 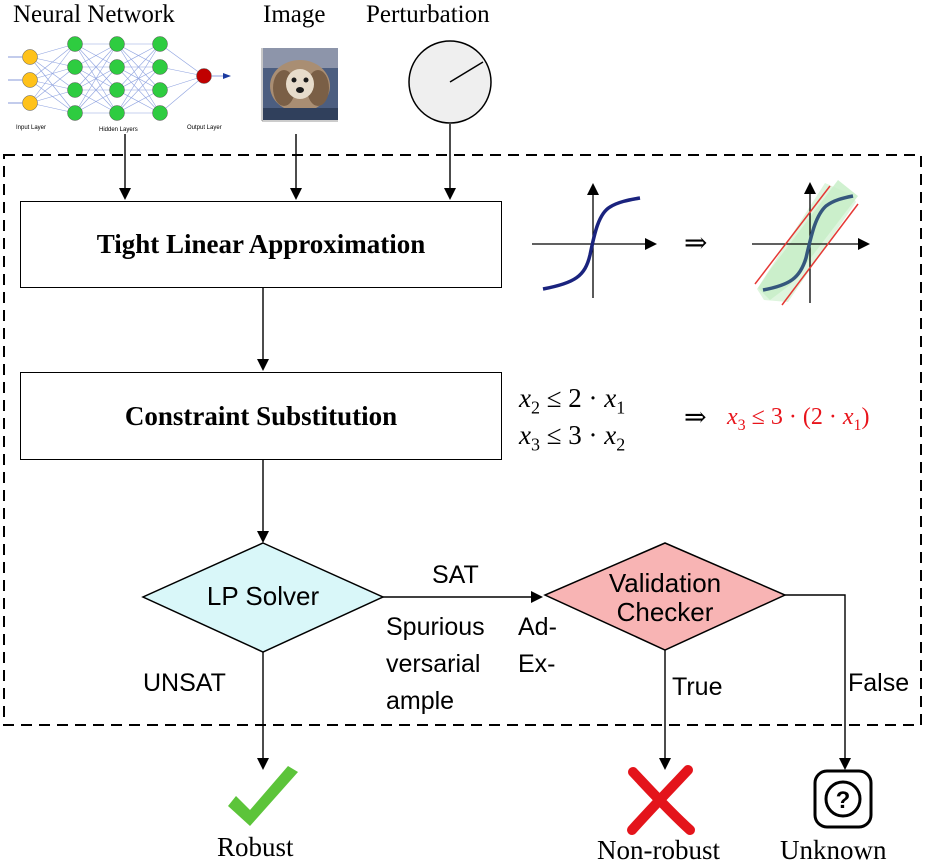 What do you see at coordinates (204, 76) in the screenshot?
I see `nn-output-node` at bounding box center [204, 76].